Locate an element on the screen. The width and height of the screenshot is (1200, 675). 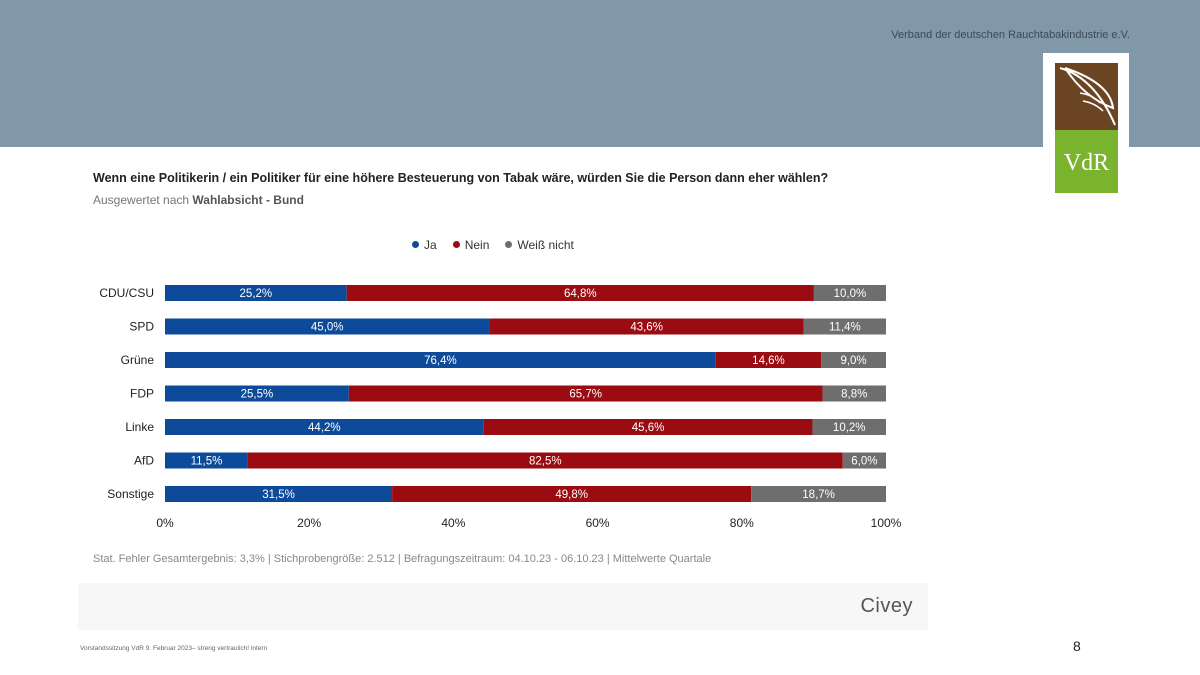
data-label: 43,6% is located at coordinates (646, 328).